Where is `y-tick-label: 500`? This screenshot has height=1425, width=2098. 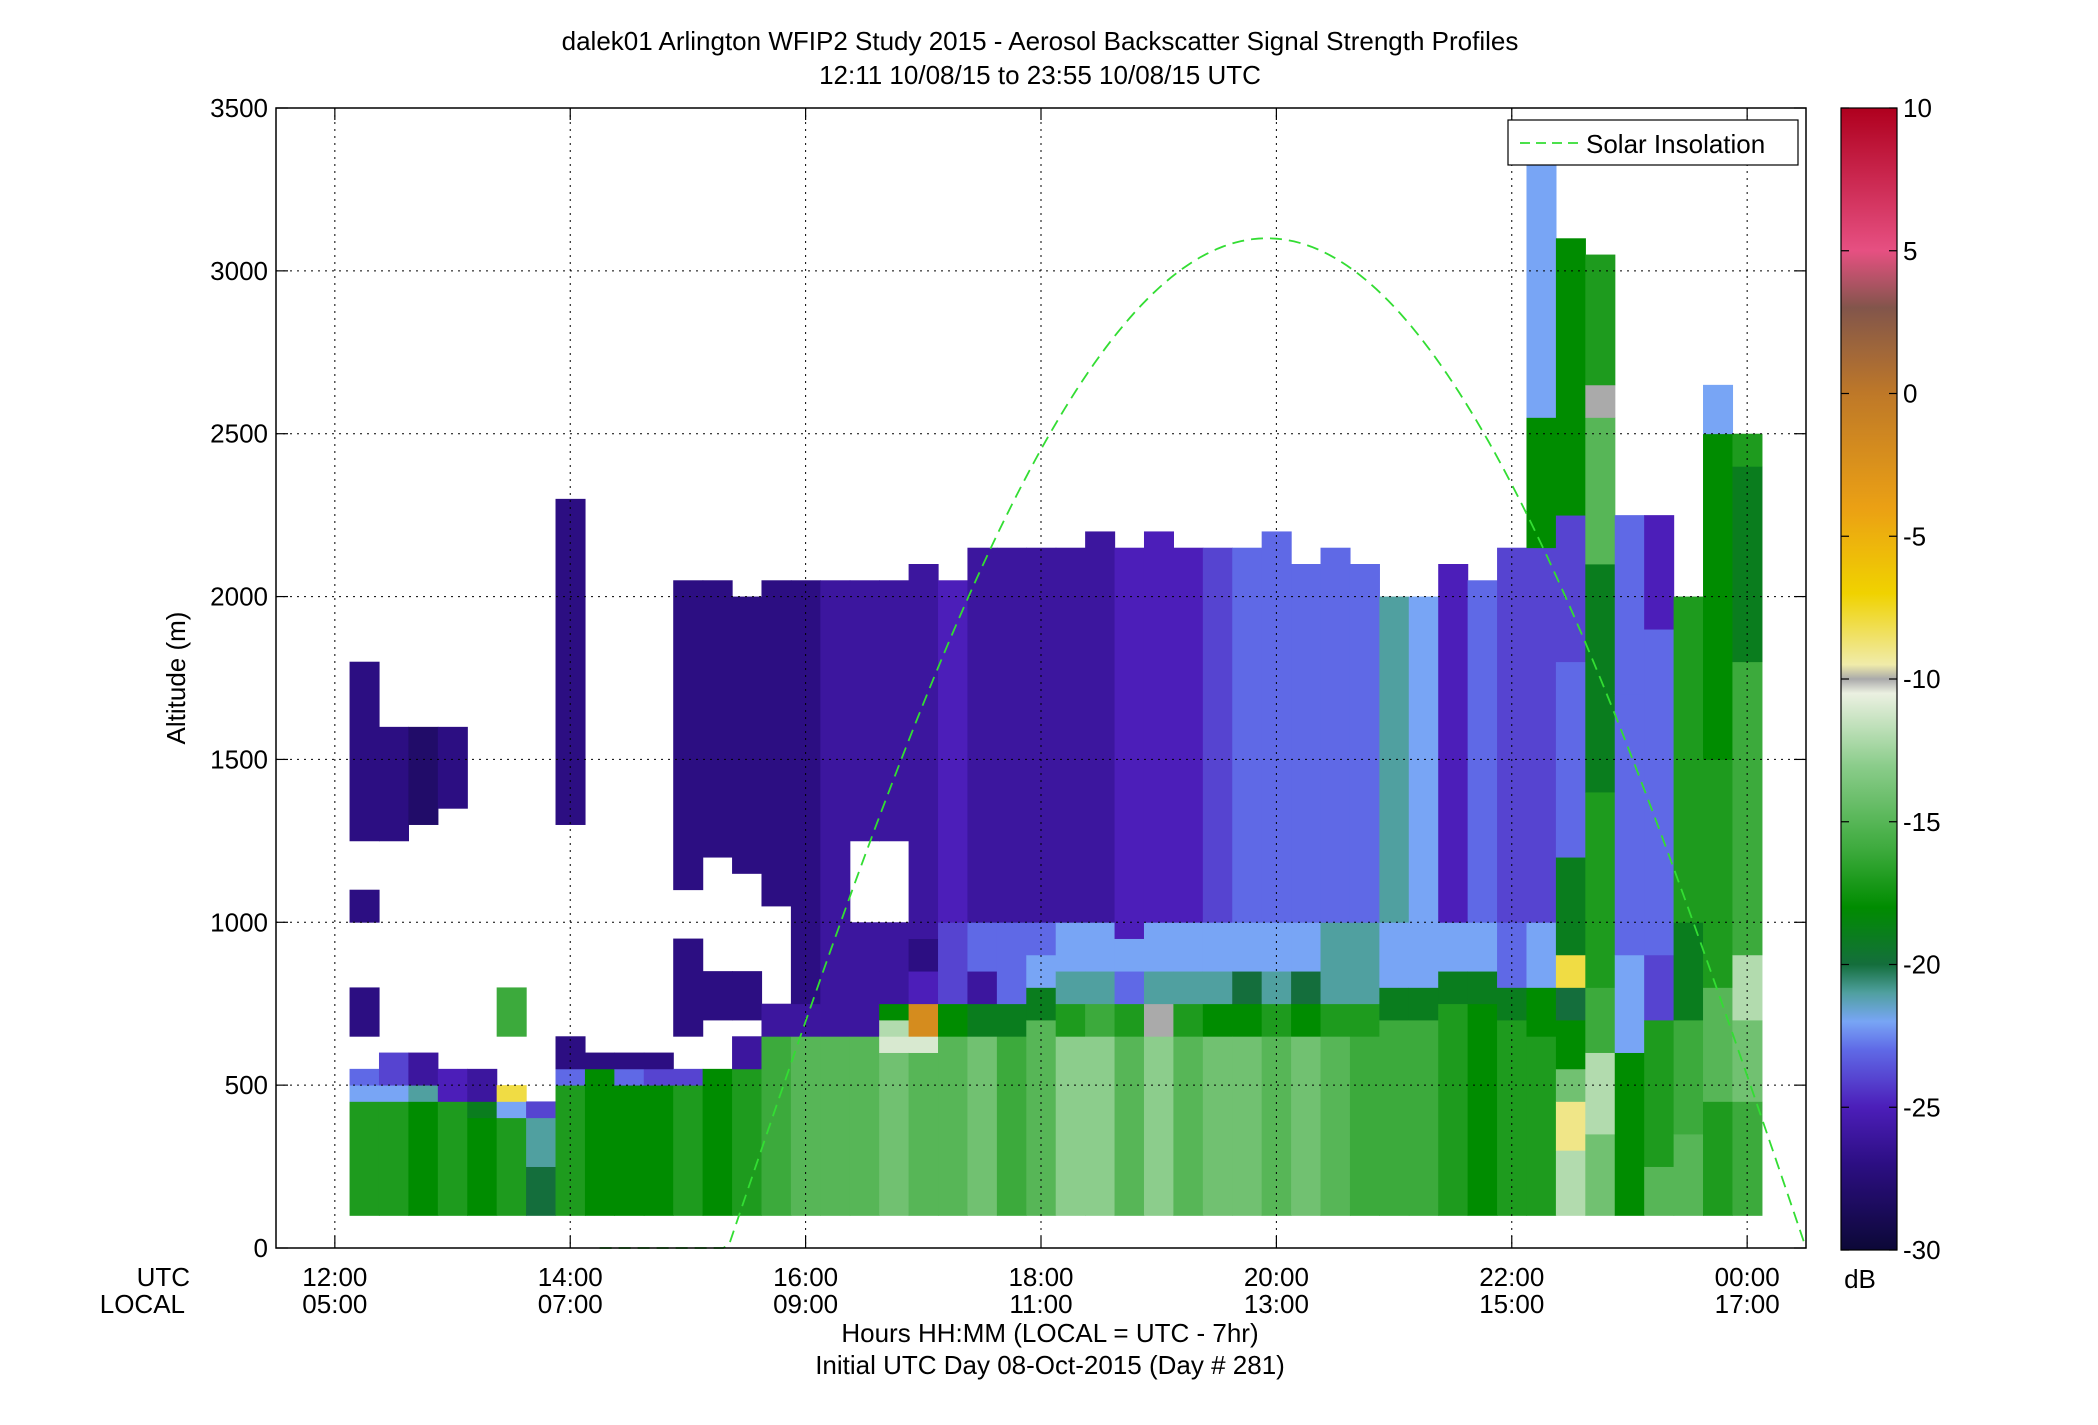 y-tick-label: 500 is located at coordinates (246, 1085).